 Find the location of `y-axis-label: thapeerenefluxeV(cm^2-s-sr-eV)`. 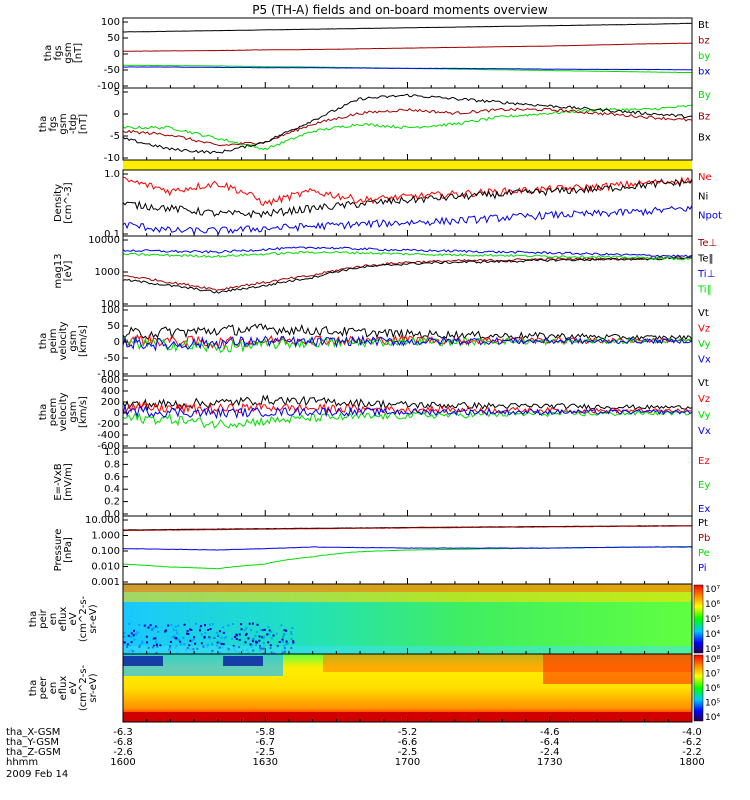

y-axis-label: thapeerenefluxeV(cm^2-s-sr-eV) is located at coordinates (63, 687).